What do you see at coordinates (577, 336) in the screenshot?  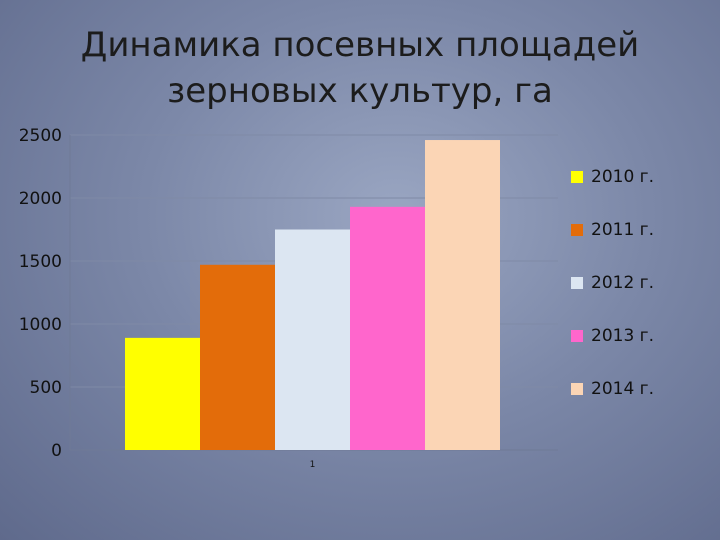 I see `legend-swatch-2013` at bounding box center [577, 336].